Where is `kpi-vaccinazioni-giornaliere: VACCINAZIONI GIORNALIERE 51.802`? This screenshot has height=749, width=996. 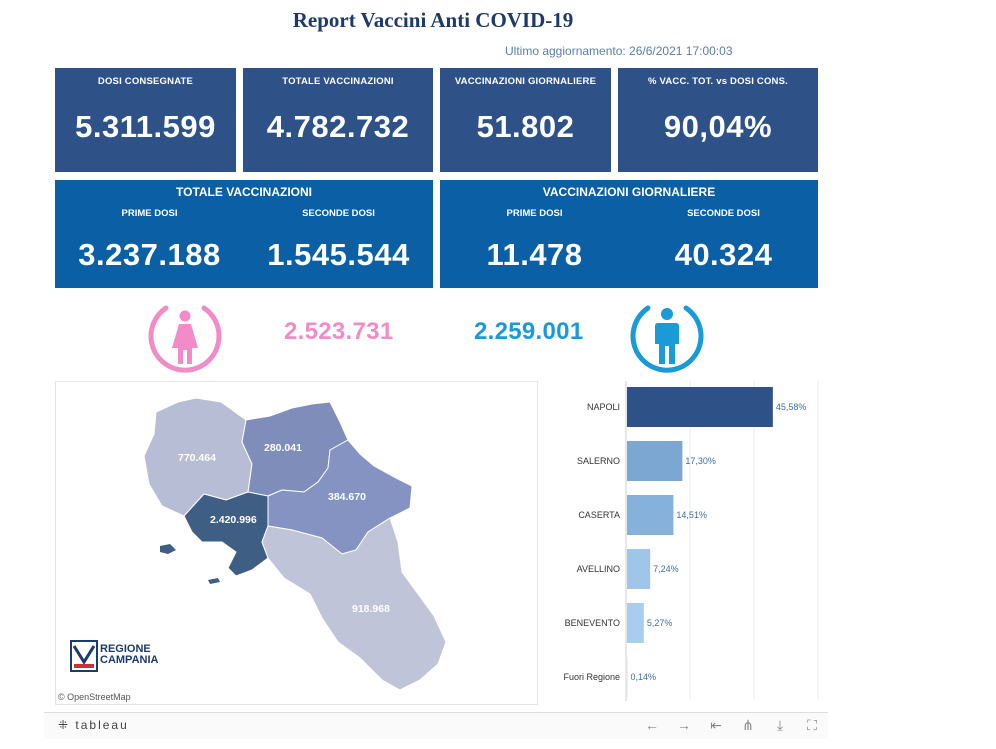
kpi-vaccinazioni-giornaliere: VACCINAZIONI GIORNALIERE 51.802 is located at coordinates (525, 120).